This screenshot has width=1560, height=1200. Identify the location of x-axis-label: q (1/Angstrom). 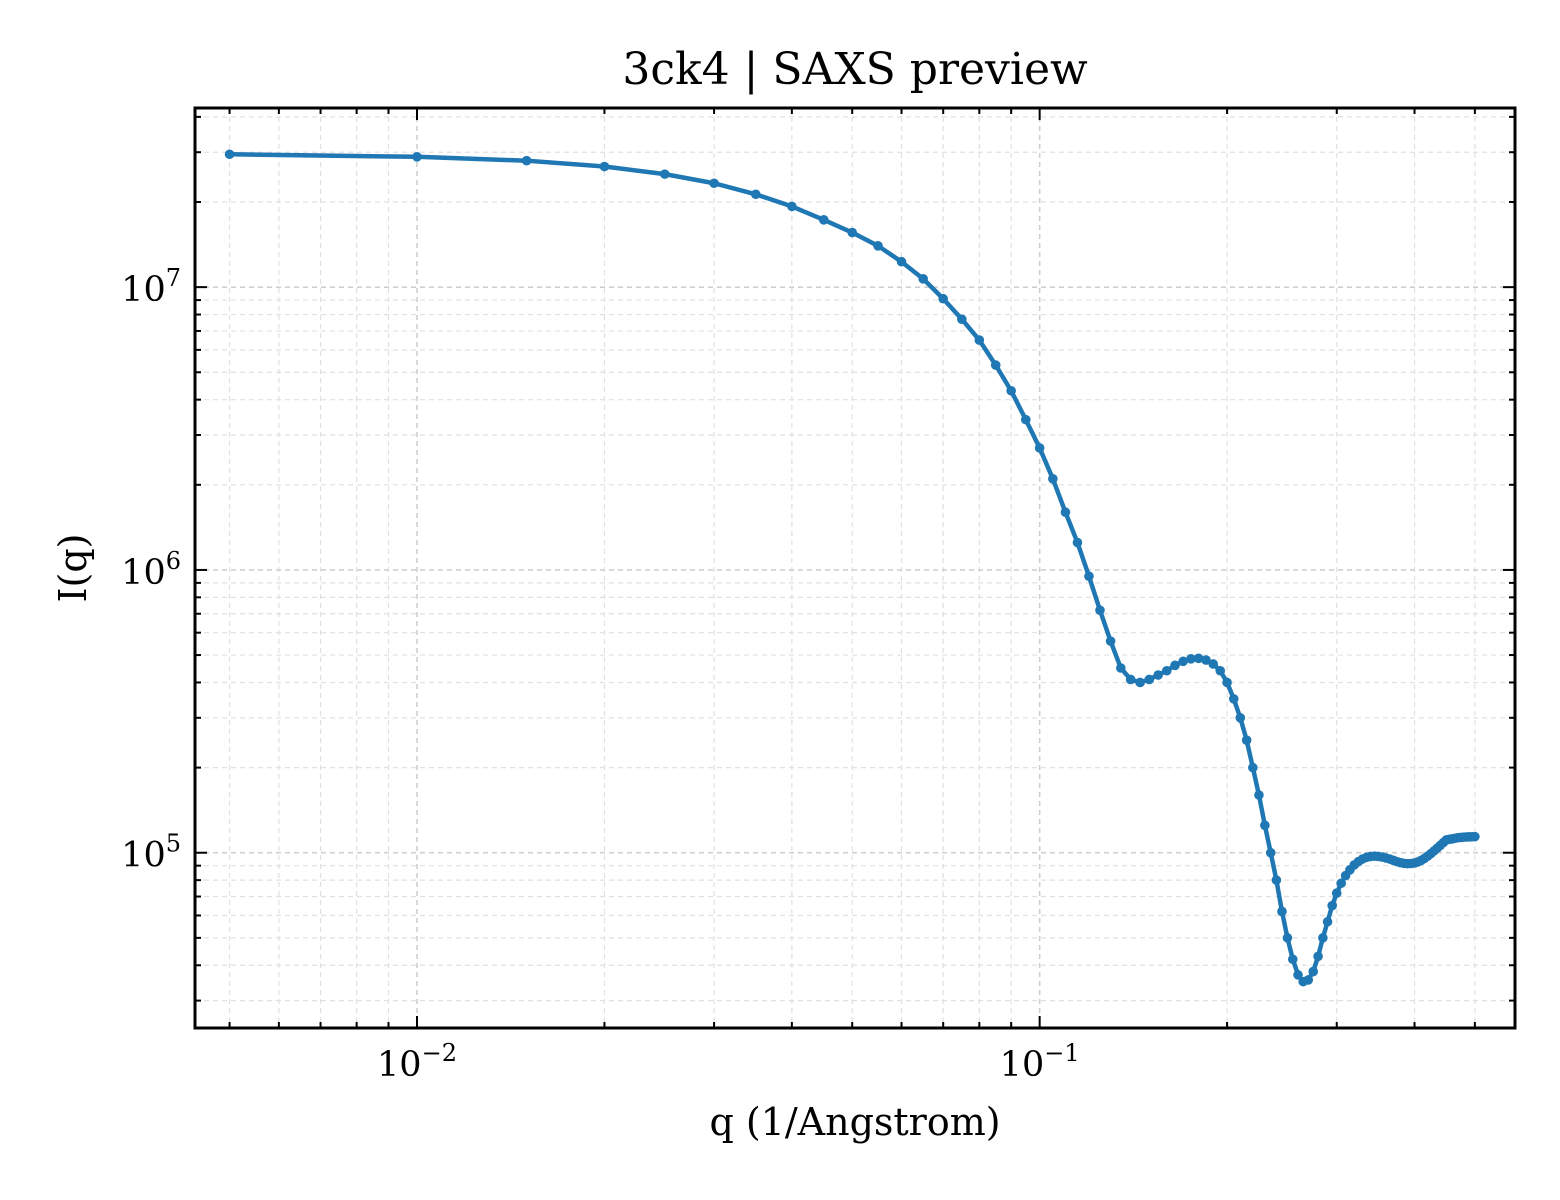
(854, 1122).